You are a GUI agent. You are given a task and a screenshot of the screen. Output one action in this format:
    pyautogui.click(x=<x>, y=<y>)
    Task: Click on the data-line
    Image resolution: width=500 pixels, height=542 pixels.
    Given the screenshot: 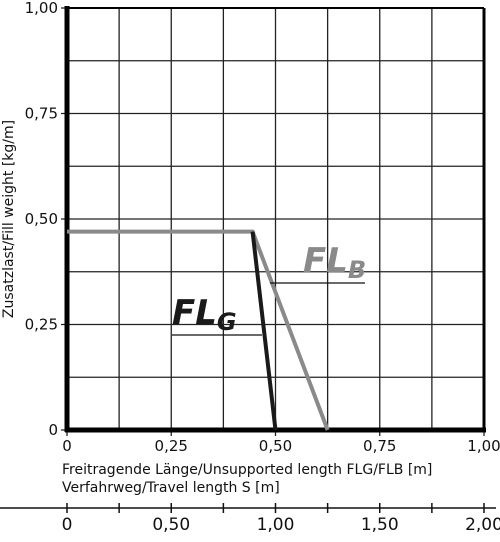 What is the action you would take?
    pyautogui.click(x=264, y=331)
    